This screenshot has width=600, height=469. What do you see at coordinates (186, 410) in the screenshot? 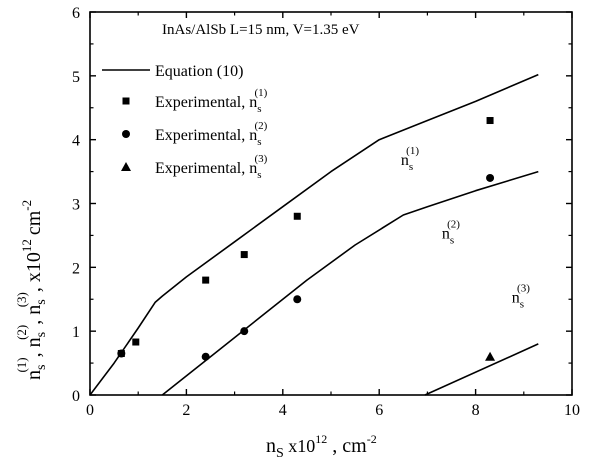
I see `x-tick-label: 2` at bounding box center [186, 410].